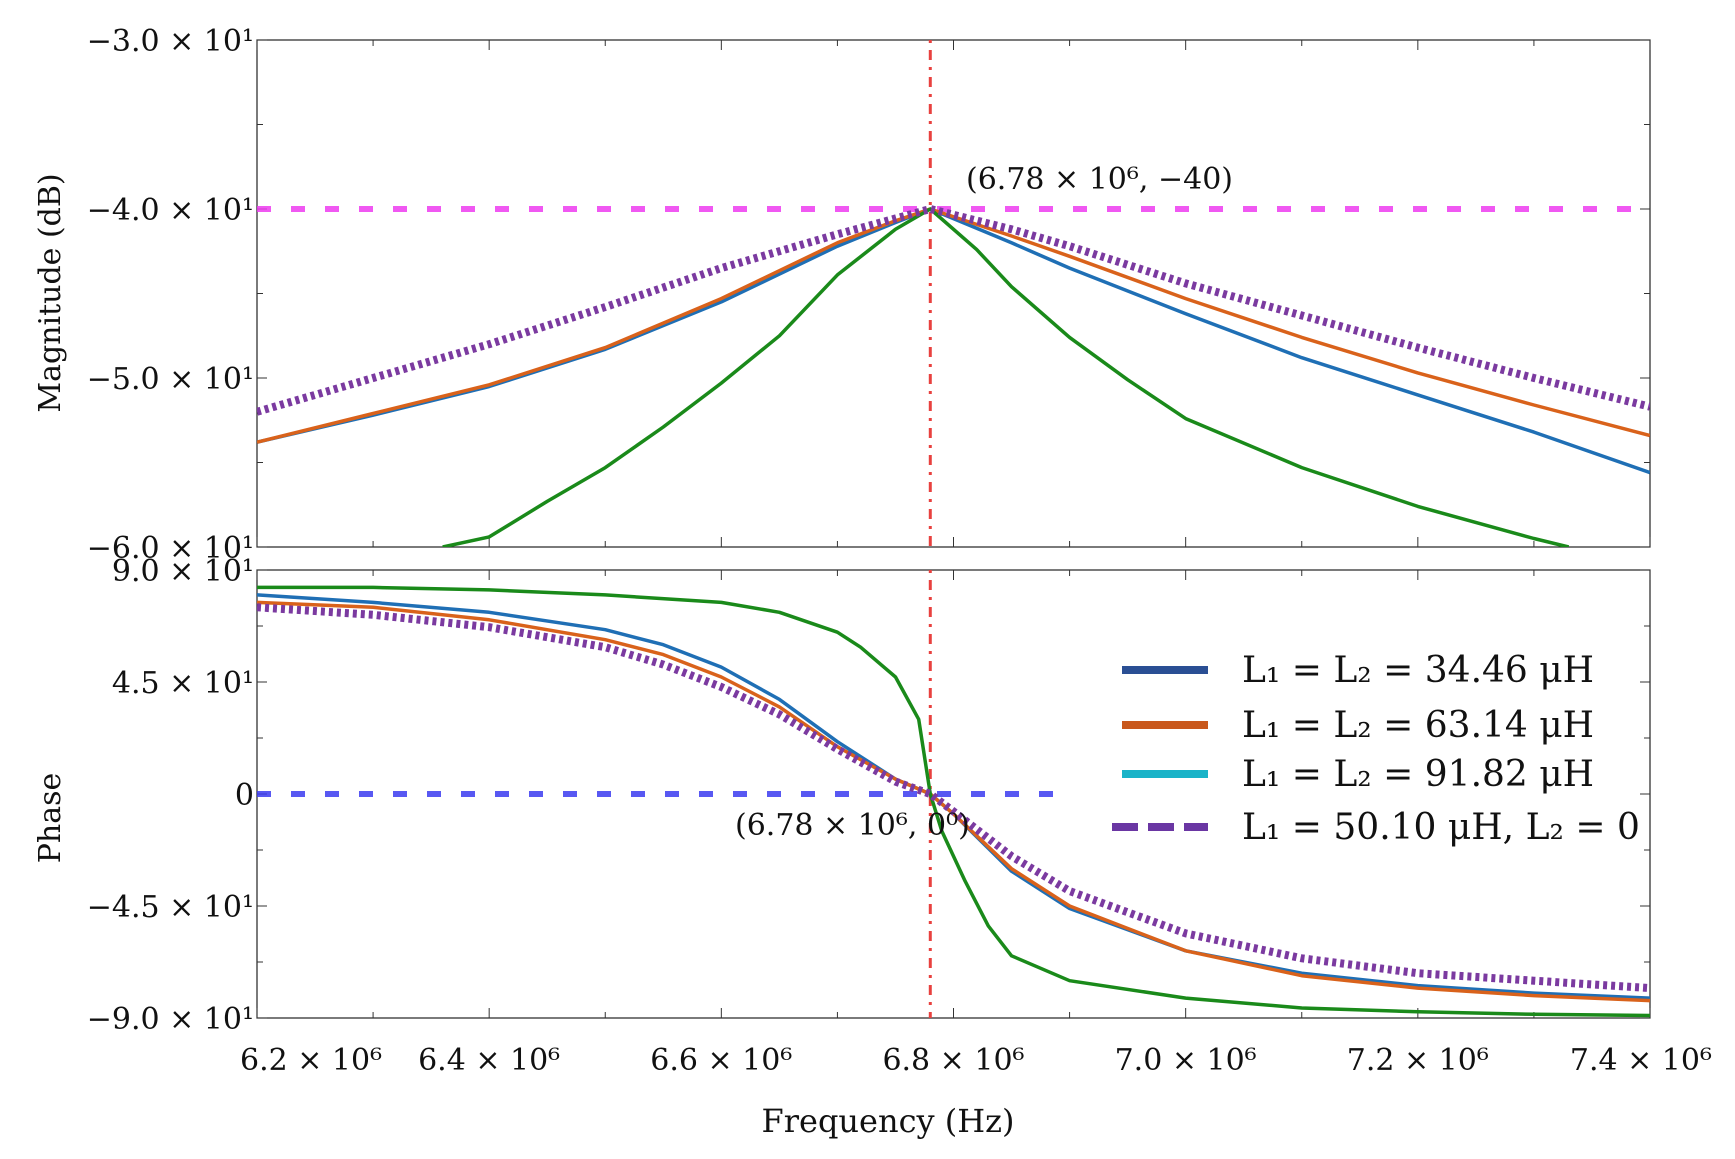  What do you see at coordinates (1418, 774) in the screenshot?
I see `legend-label-series-3: L₁ = L₂ = 91.82 μH` at bounding box center [1418, 774].